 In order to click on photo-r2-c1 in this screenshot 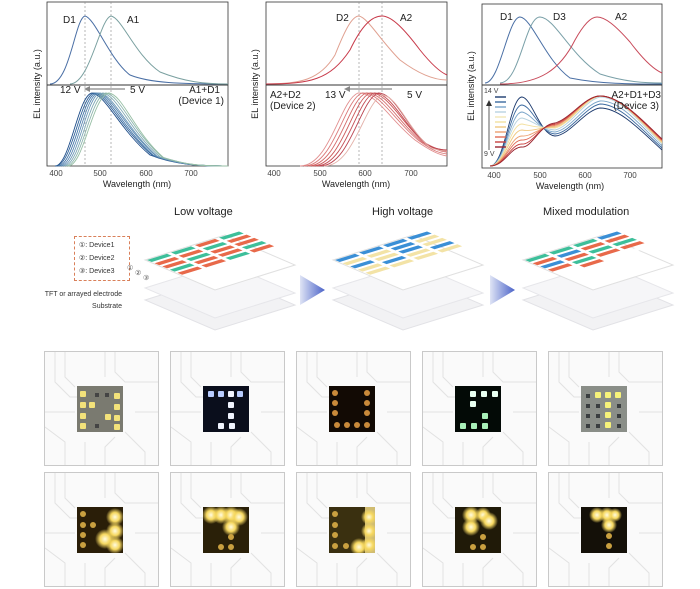, I will do `click(101, 529)`.